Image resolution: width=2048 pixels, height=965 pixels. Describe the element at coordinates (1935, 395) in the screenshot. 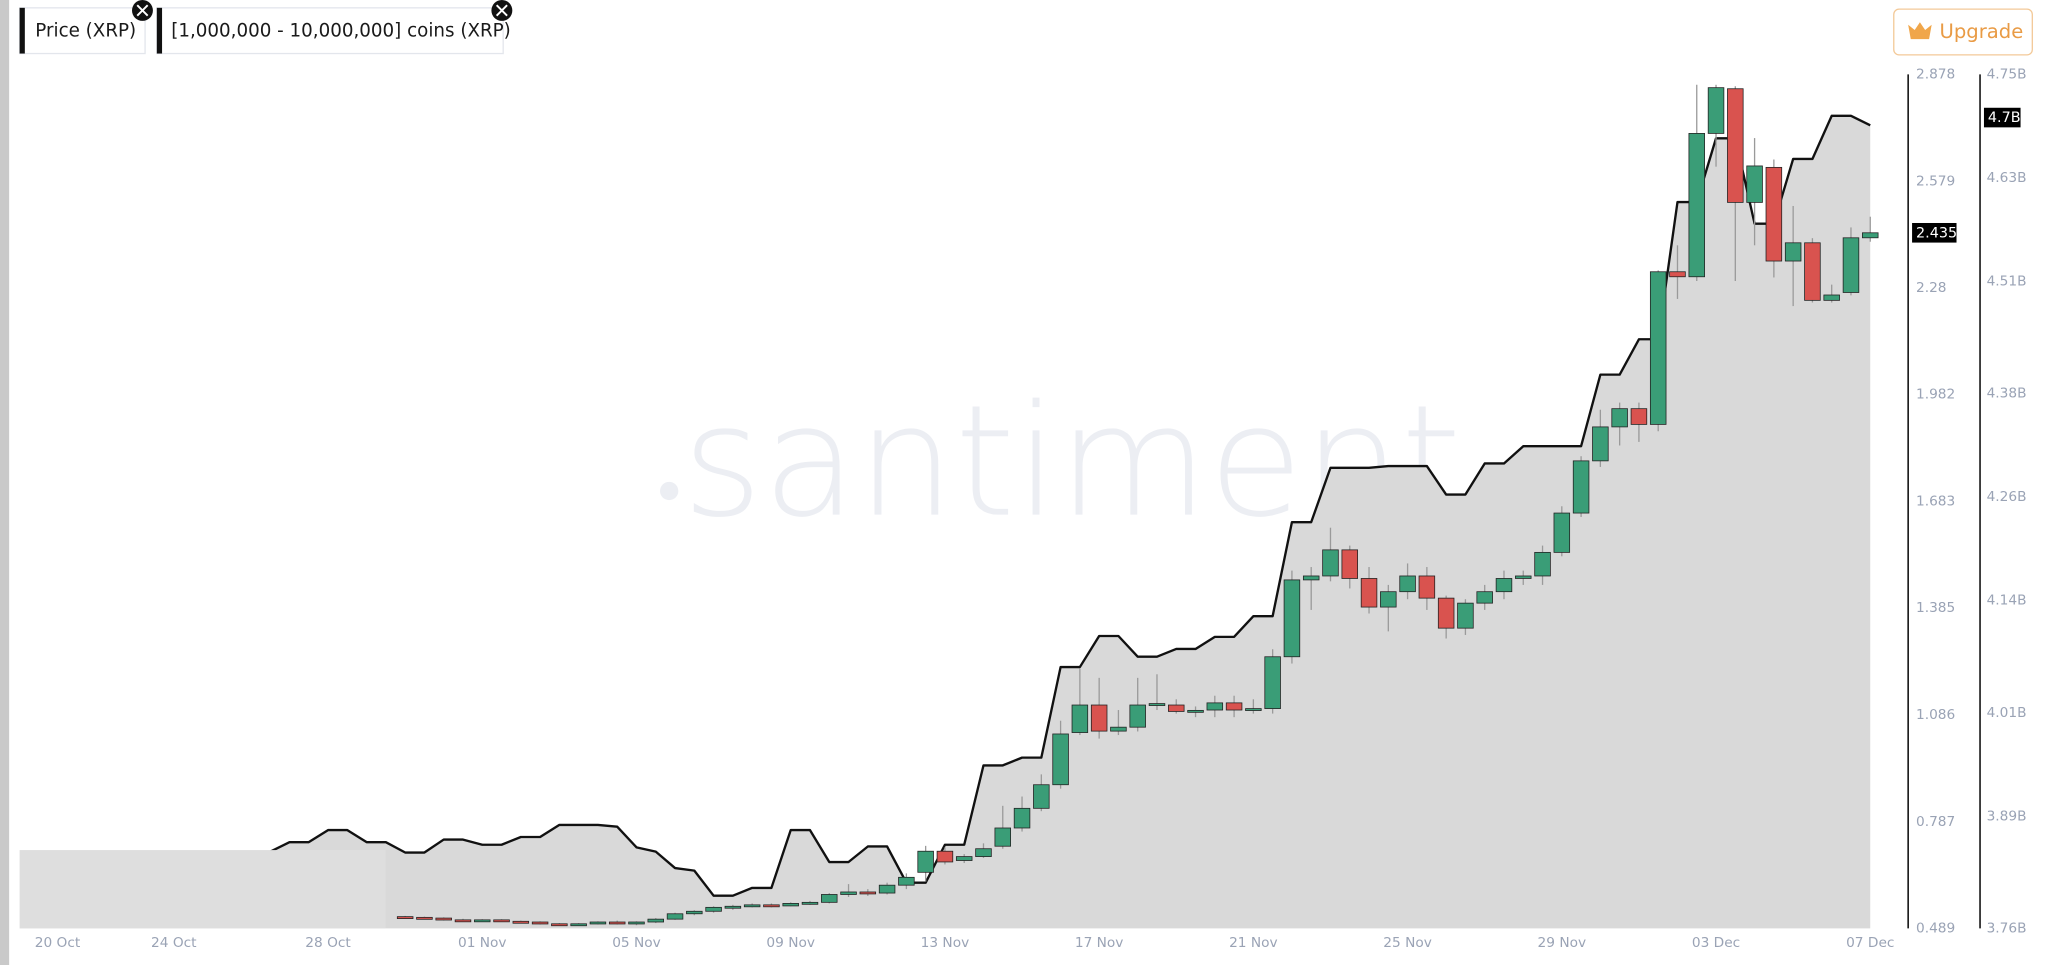

I see `y-tick-label: 1.982` at that location.